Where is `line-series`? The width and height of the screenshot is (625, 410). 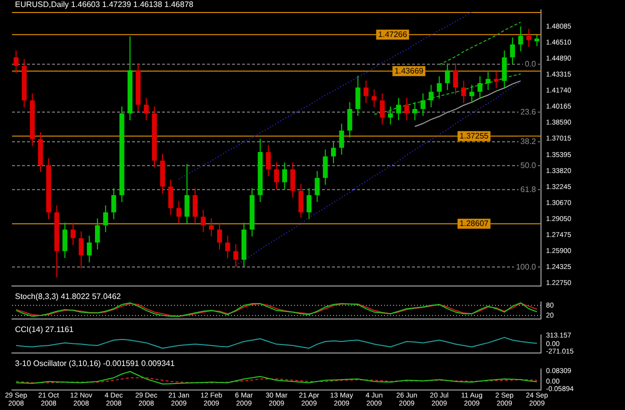
line-series is located at coordinates (480, 44).